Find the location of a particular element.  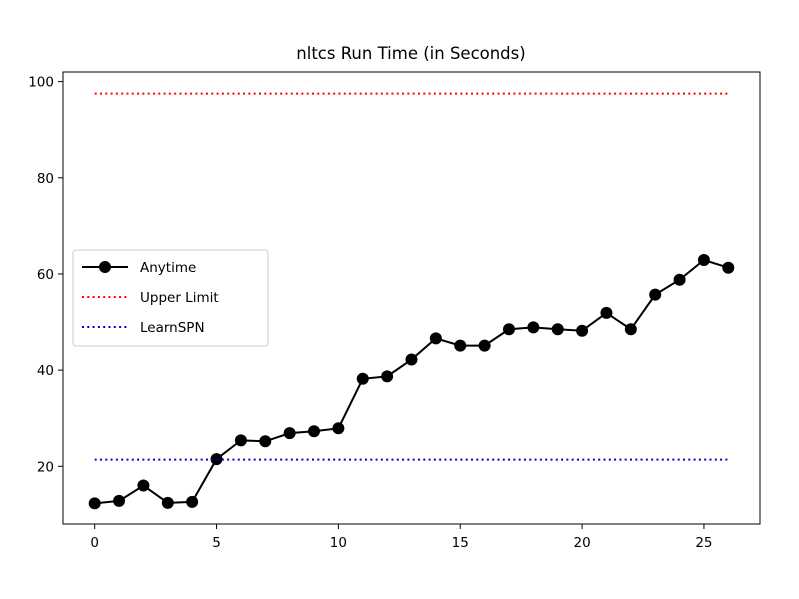

legend-box is located at coordinates (170, 298).